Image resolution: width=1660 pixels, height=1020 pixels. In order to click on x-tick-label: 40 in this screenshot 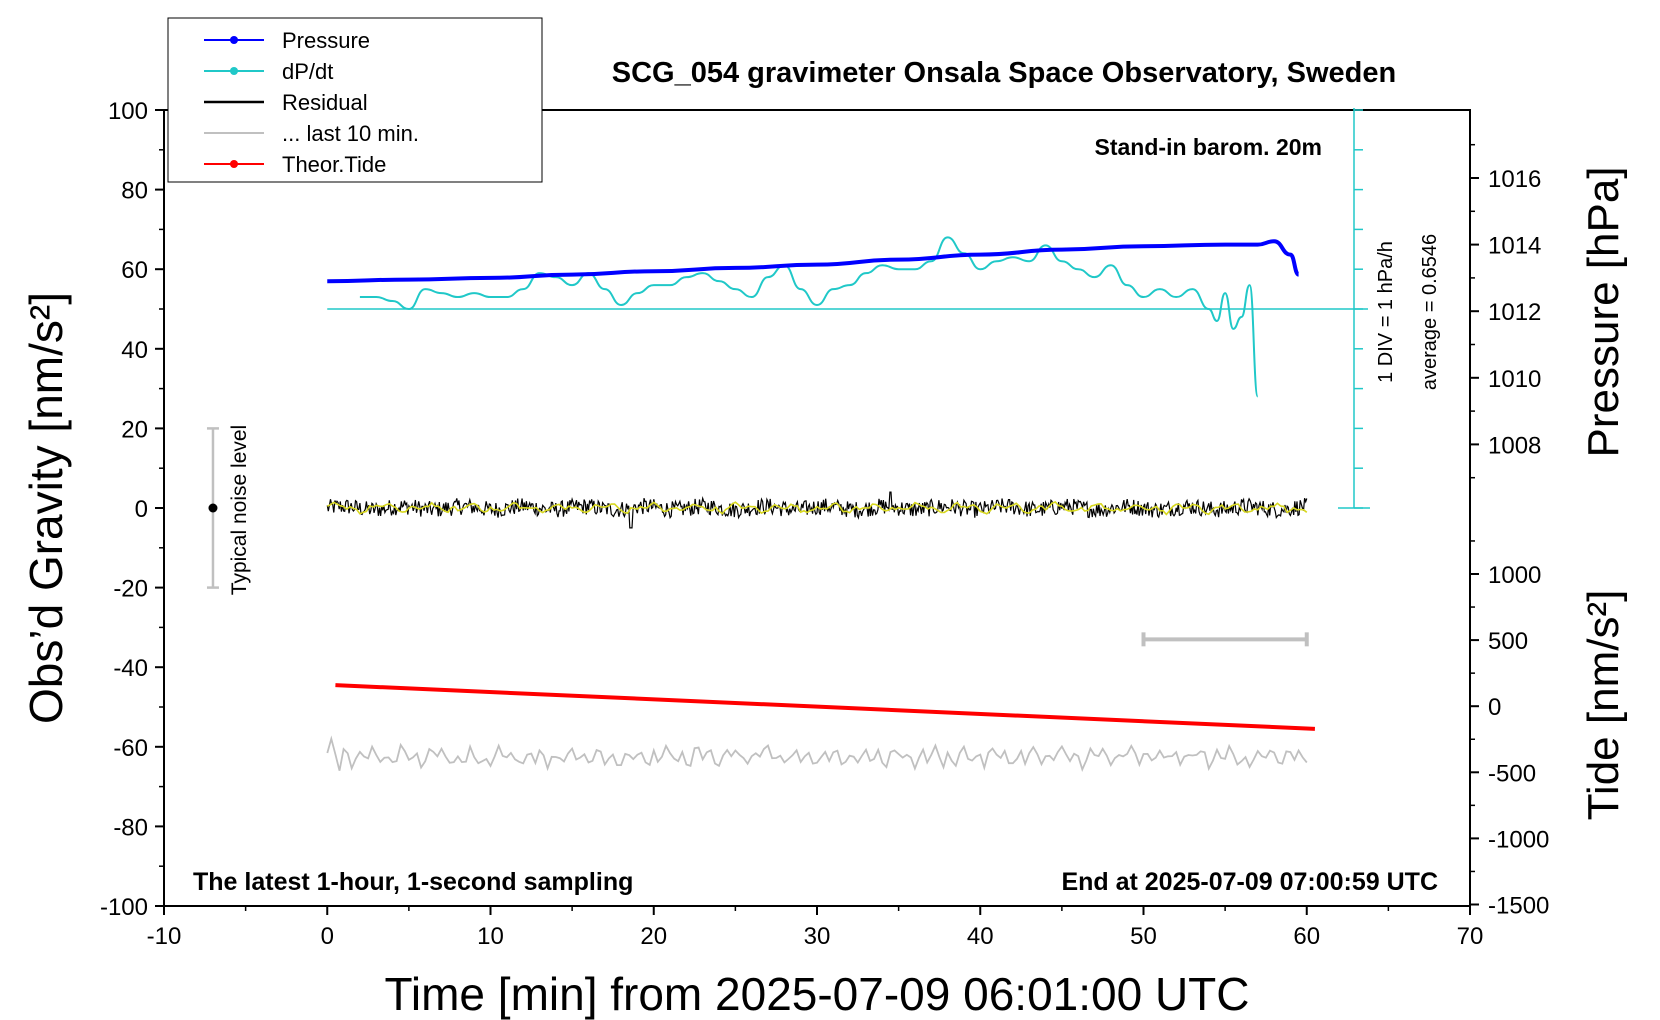, I will do `click(980, 936)`.